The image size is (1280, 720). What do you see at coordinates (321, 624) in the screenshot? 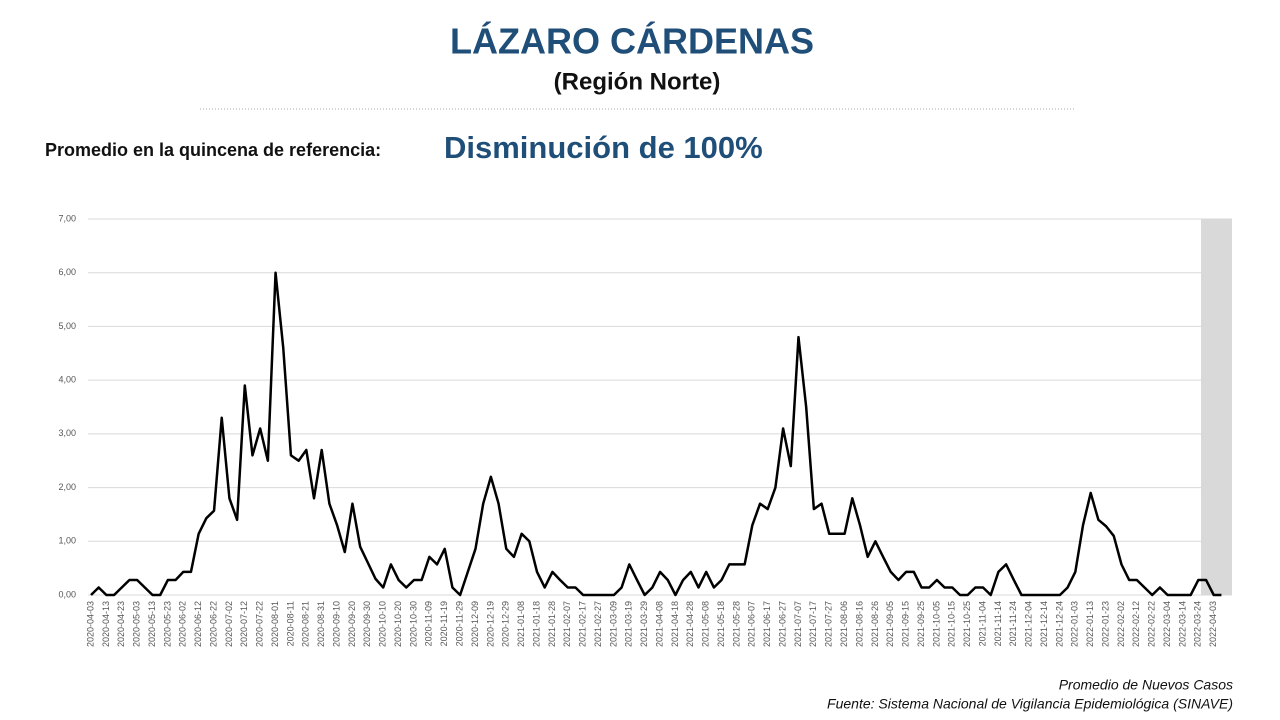
I see `x-tick-label: 2020-08-31` at bounding box center [321, 624].